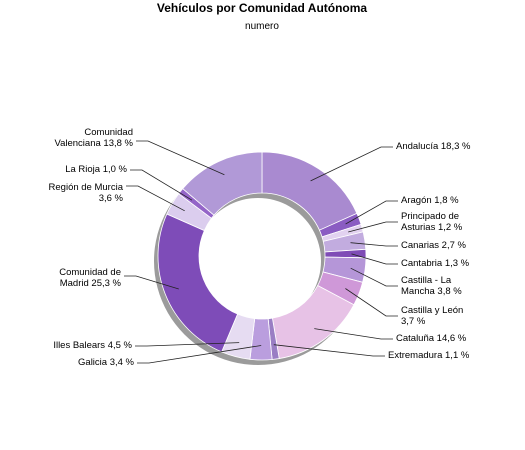 This screenshot has width=525, height=450. What do you see at coordinates (371, 212) in the screenshot?
I see `leader-aragon` at bounding box center [371, 212].